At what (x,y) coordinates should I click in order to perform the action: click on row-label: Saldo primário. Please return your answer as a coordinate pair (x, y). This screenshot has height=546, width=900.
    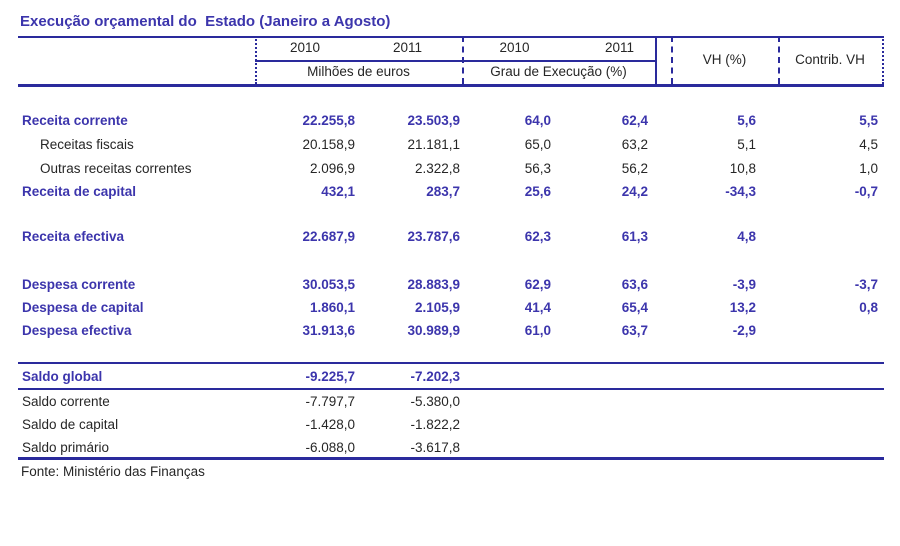
    Looking at the image, I should click on (66, 447).